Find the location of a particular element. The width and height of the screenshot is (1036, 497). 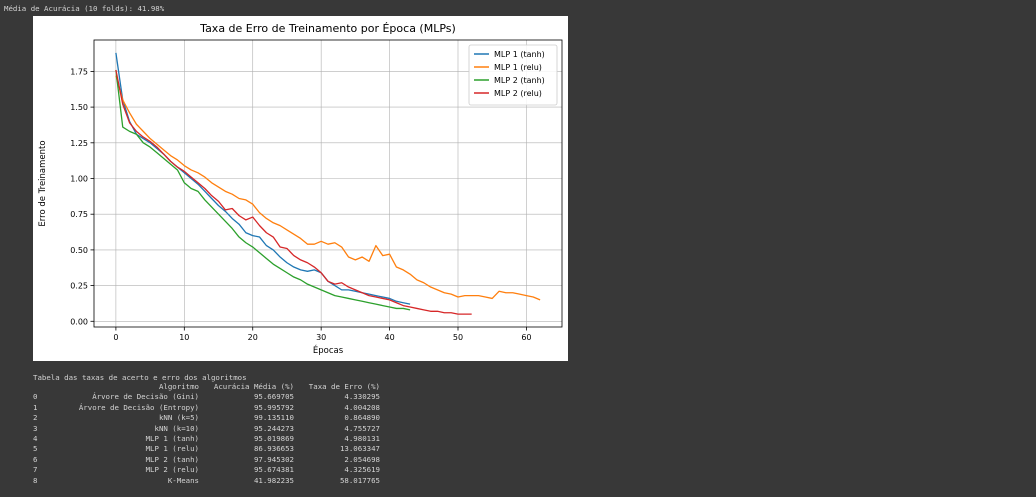

y-tick-label: 0.25 is located at coordinates (79, 286).